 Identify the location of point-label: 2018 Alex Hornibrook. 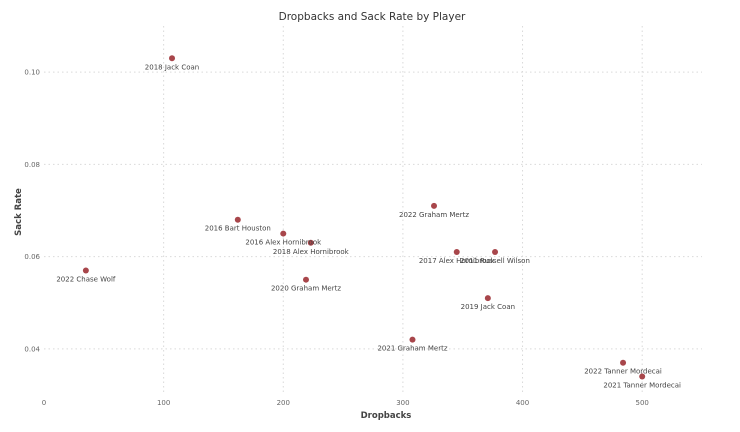
(311, 252).